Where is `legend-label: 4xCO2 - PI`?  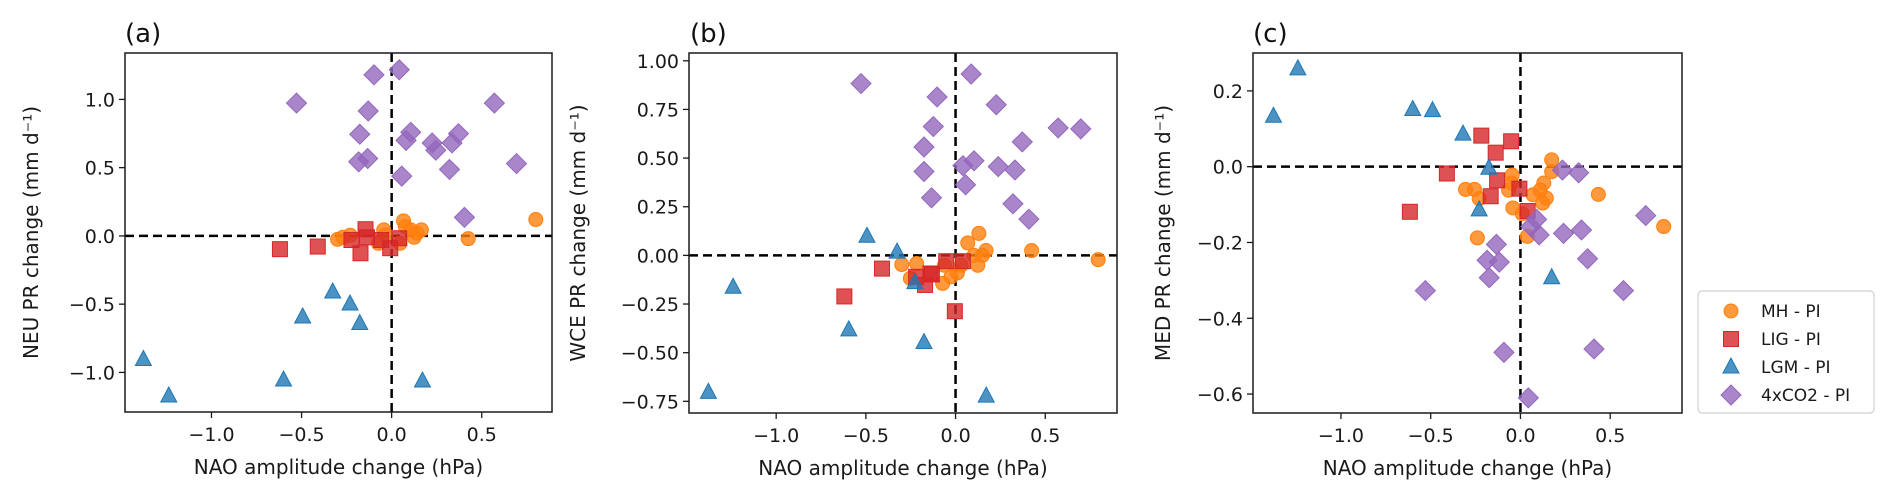
legend-label: 4xCO2 - PI is located at coordinates (1805, 396).